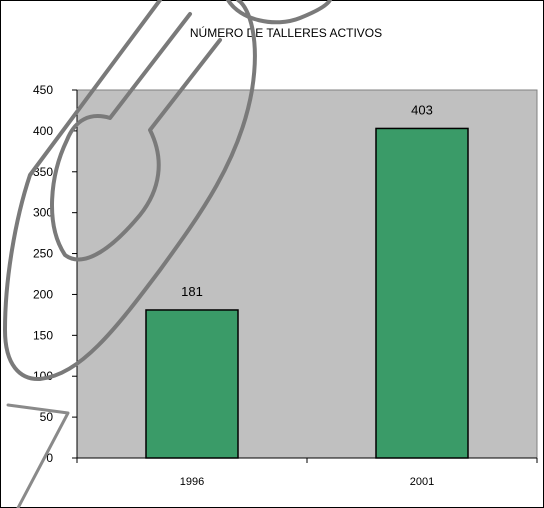 Image resolution: width=544 pixels, height=508 pixels. What do you see at coordinates (279, 12) in the screenshot?
I see `overlay-stroke-top` at bounding box center [279, 12].